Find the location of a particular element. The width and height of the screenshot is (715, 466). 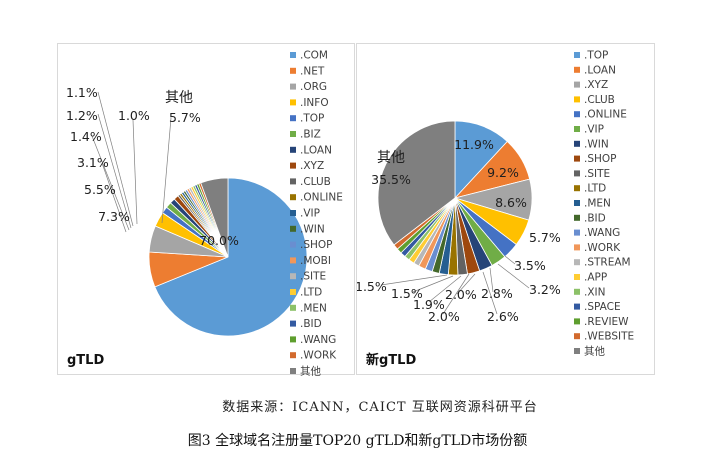

legend-entry: .COM is located at coordinates (314, 56).